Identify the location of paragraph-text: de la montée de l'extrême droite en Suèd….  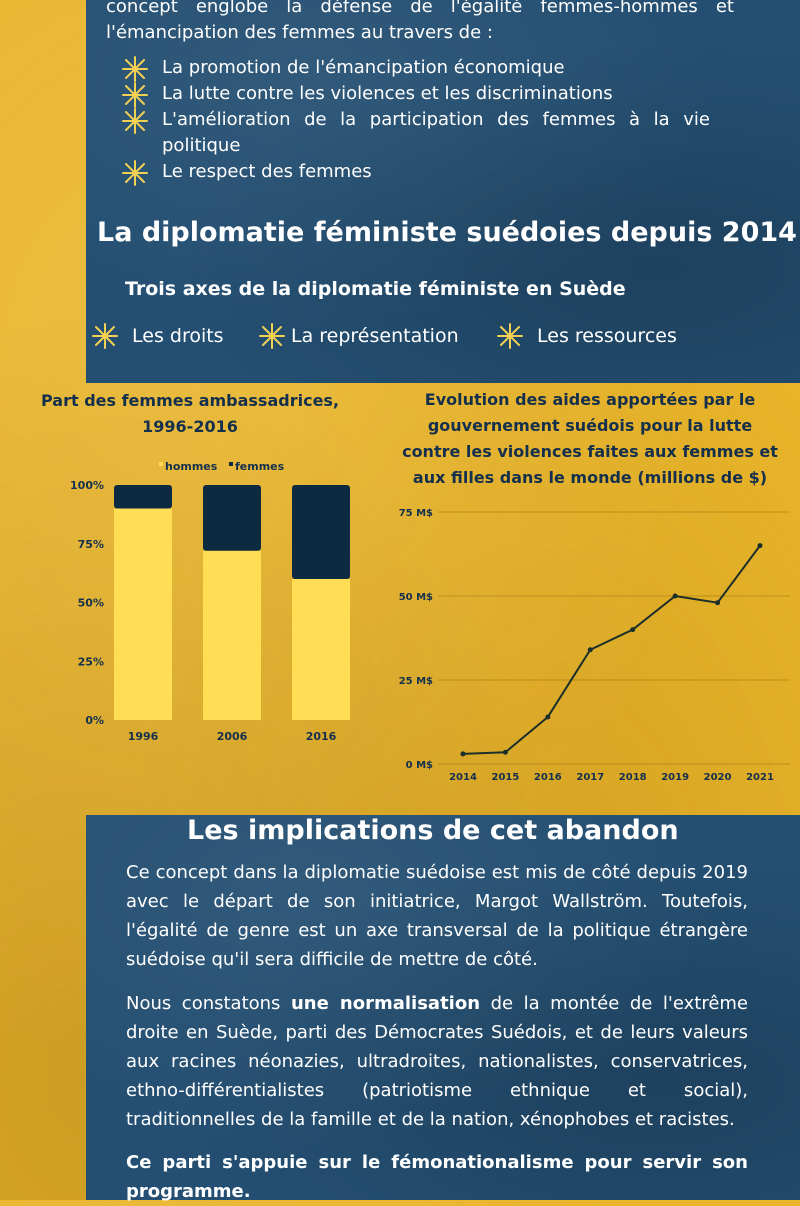
(437, 1061).